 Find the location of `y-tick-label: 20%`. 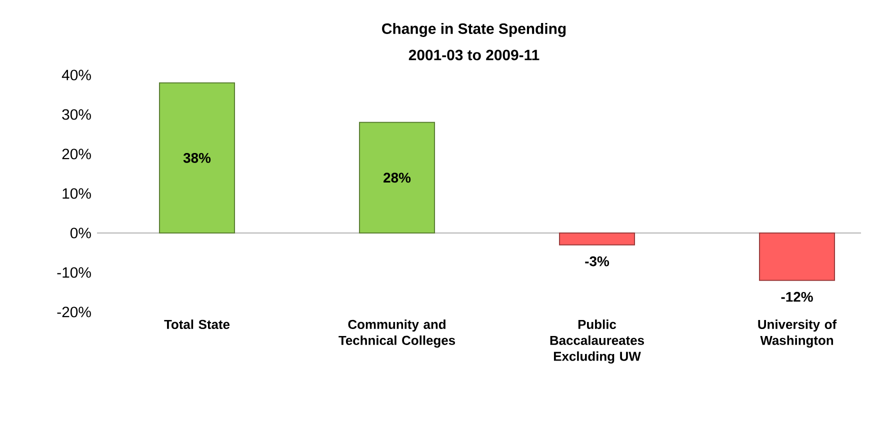

y-tick-label: 20% is located at coordinates (76, 154).